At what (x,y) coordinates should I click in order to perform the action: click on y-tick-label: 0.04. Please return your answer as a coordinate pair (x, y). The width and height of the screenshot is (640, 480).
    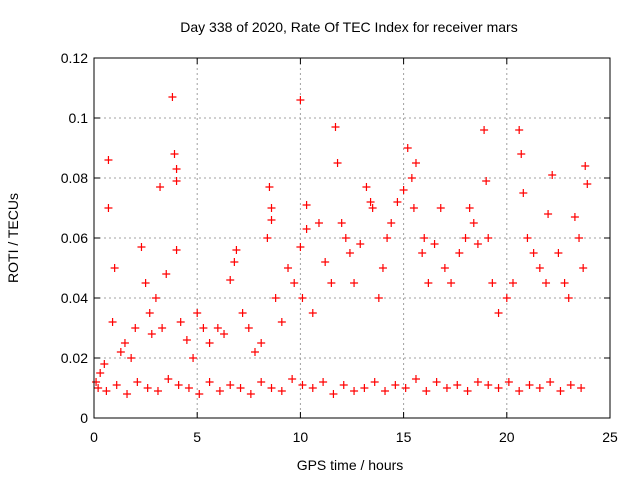
    Looking at the image, I should click on (74, 298).